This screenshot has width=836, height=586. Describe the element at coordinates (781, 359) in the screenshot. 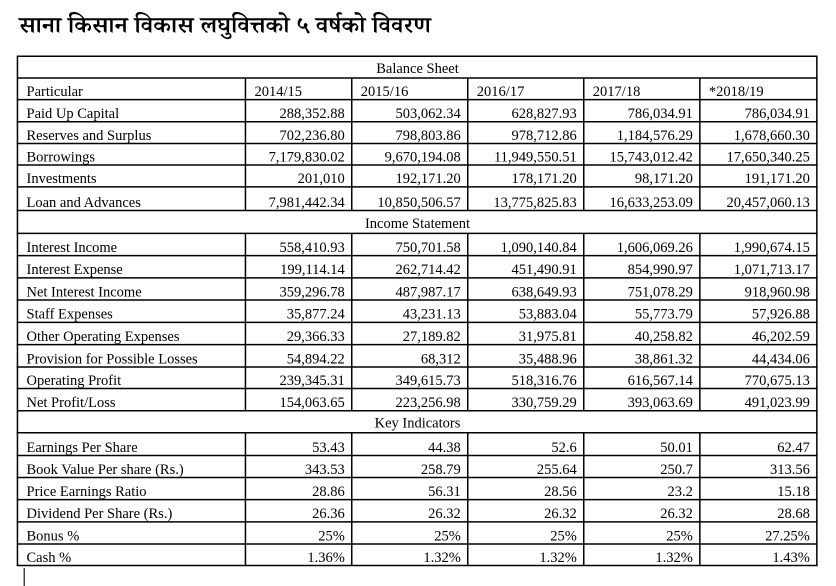

I see `svg-text: 44,434.06` at that location.